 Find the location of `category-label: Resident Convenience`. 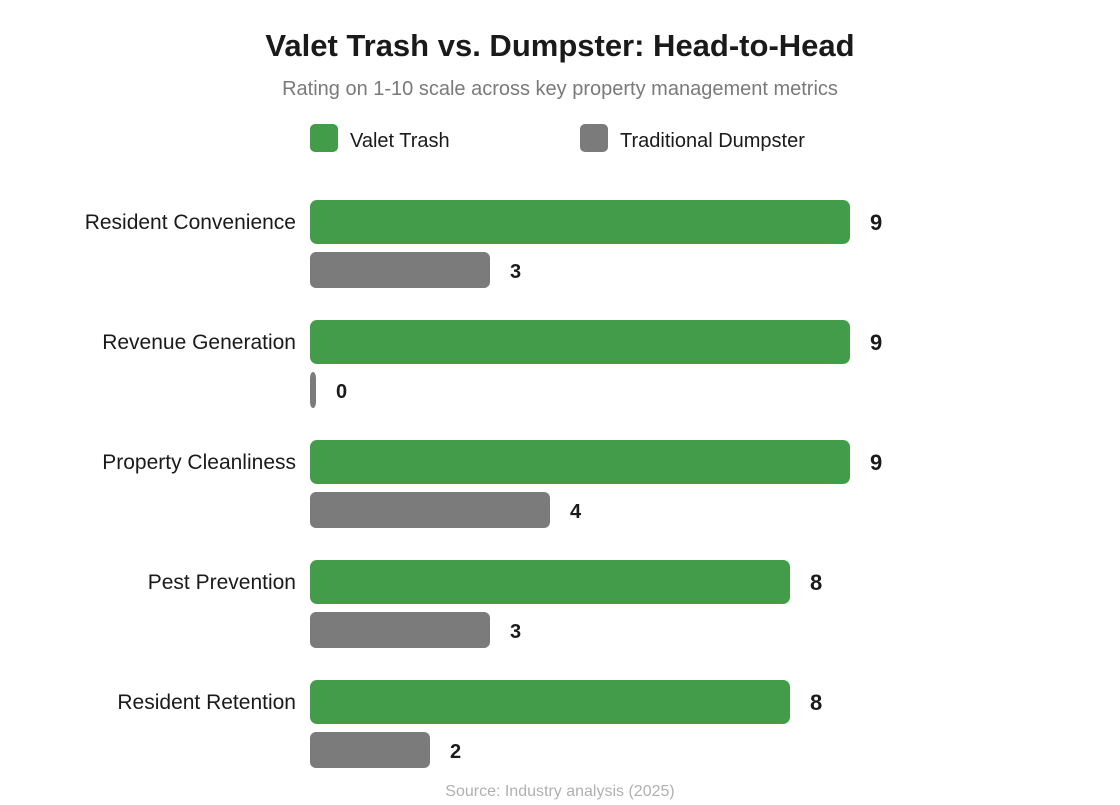

category-label: Resident Convenience is located at coordinates (190, 222).